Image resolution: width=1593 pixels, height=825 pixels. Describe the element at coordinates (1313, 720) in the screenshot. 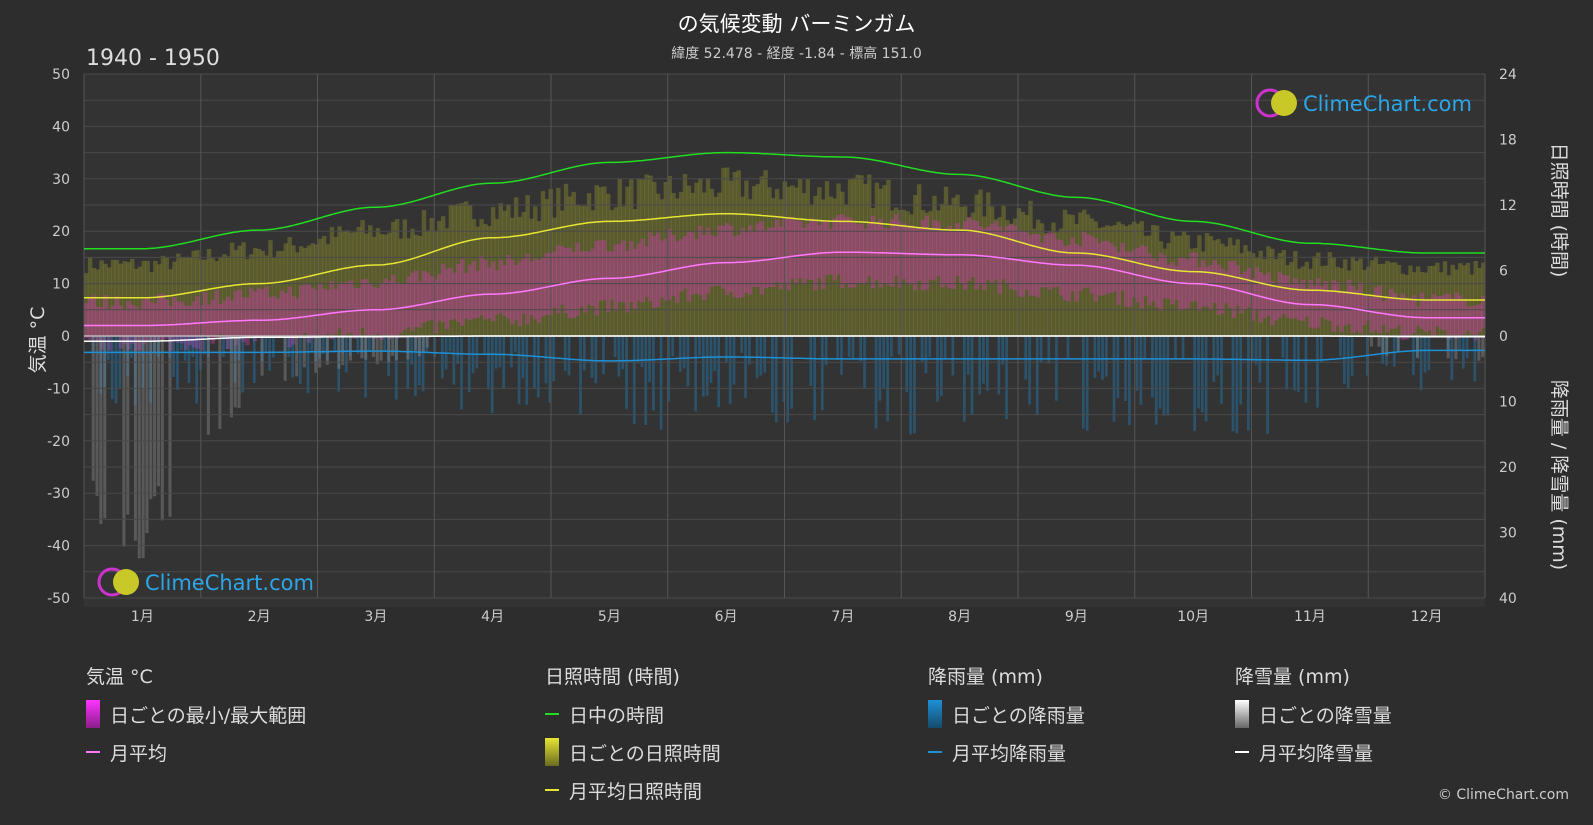

I see `legend-snow: 降雪量 (mm) 日ごとの降雪量 月平均降雪量` at that location.